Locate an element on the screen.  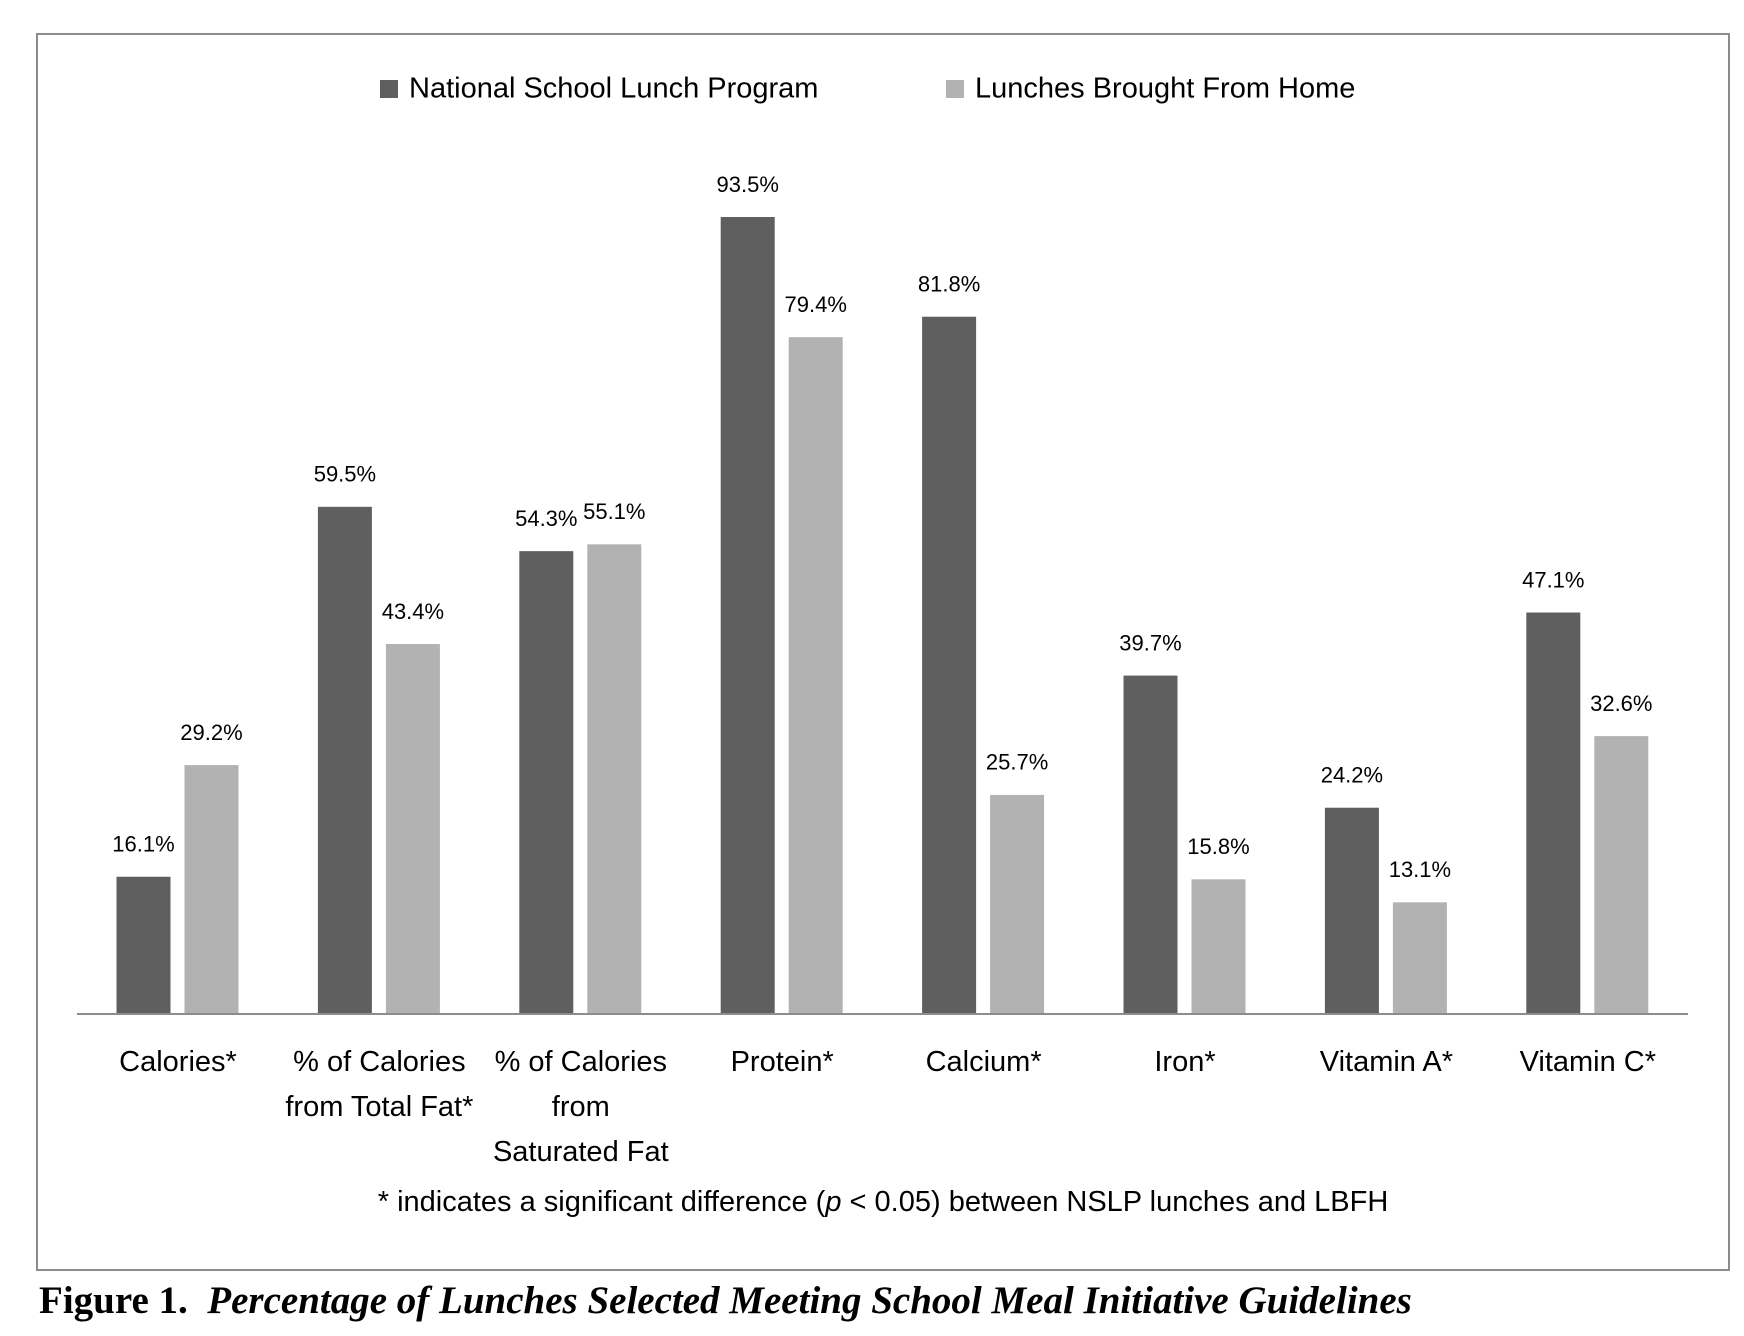
data-label: 24.2% is located at coordinates (1352, 775).